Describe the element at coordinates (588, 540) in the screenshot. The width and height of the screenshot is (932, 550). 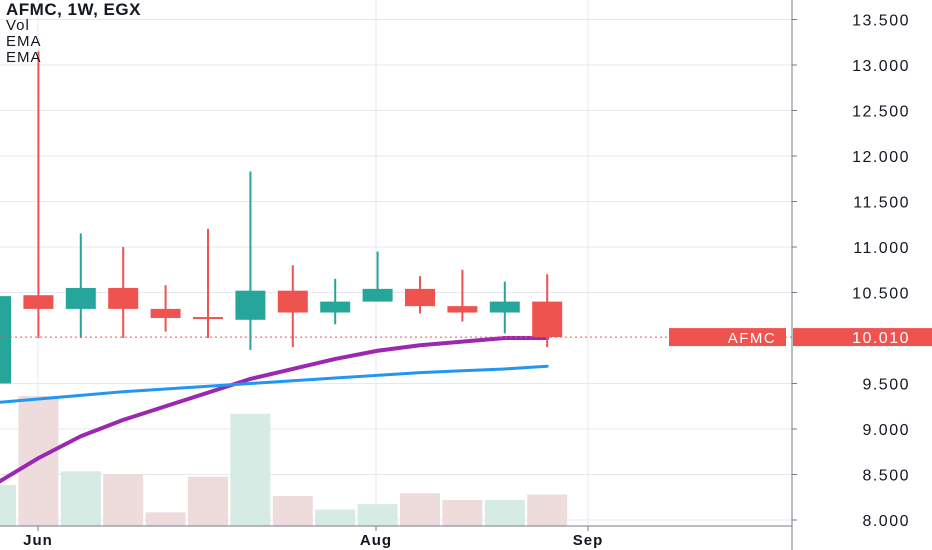
I see `time-tick-label: Sep` at that location.